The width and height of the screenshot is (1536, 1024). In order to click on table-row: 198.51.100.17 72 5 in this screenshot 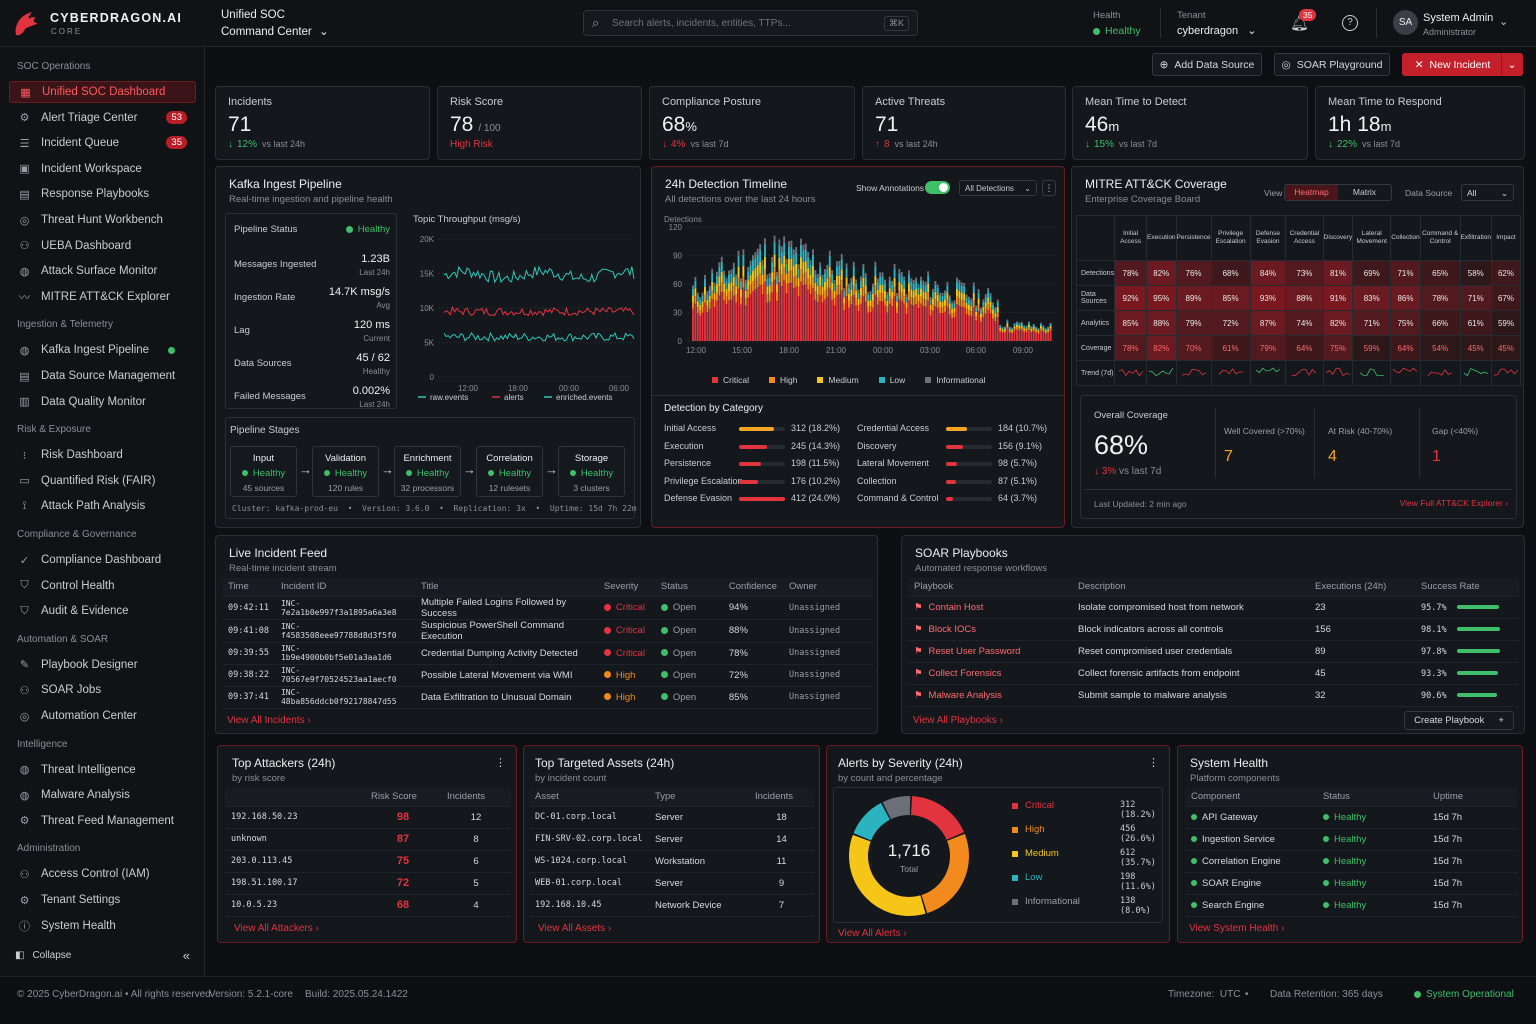, I will do `click(368, 883)`.